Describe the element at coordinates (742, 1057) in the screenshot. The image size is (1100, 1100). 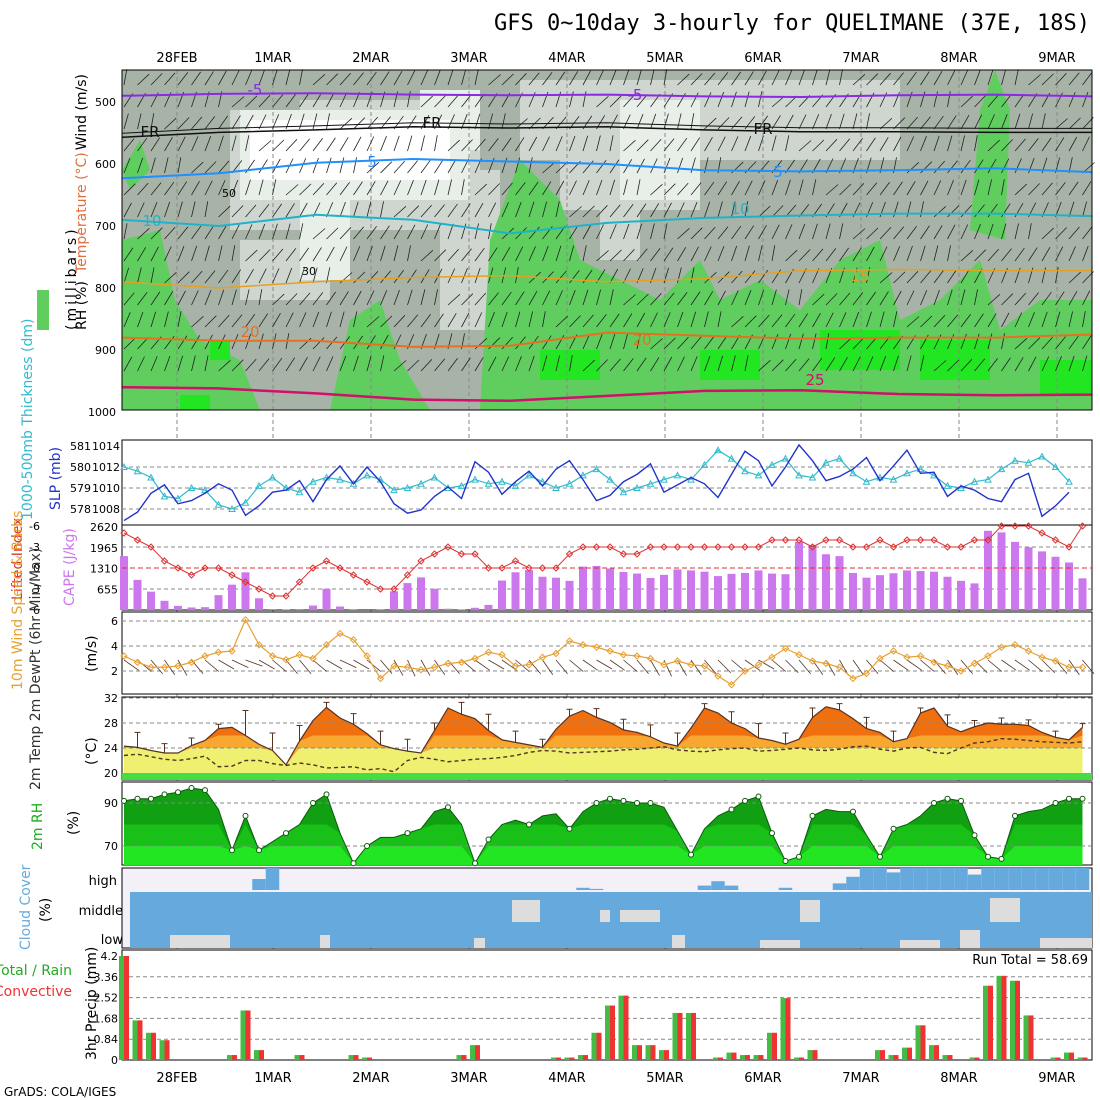
I see `precip-total-bar` at that location.